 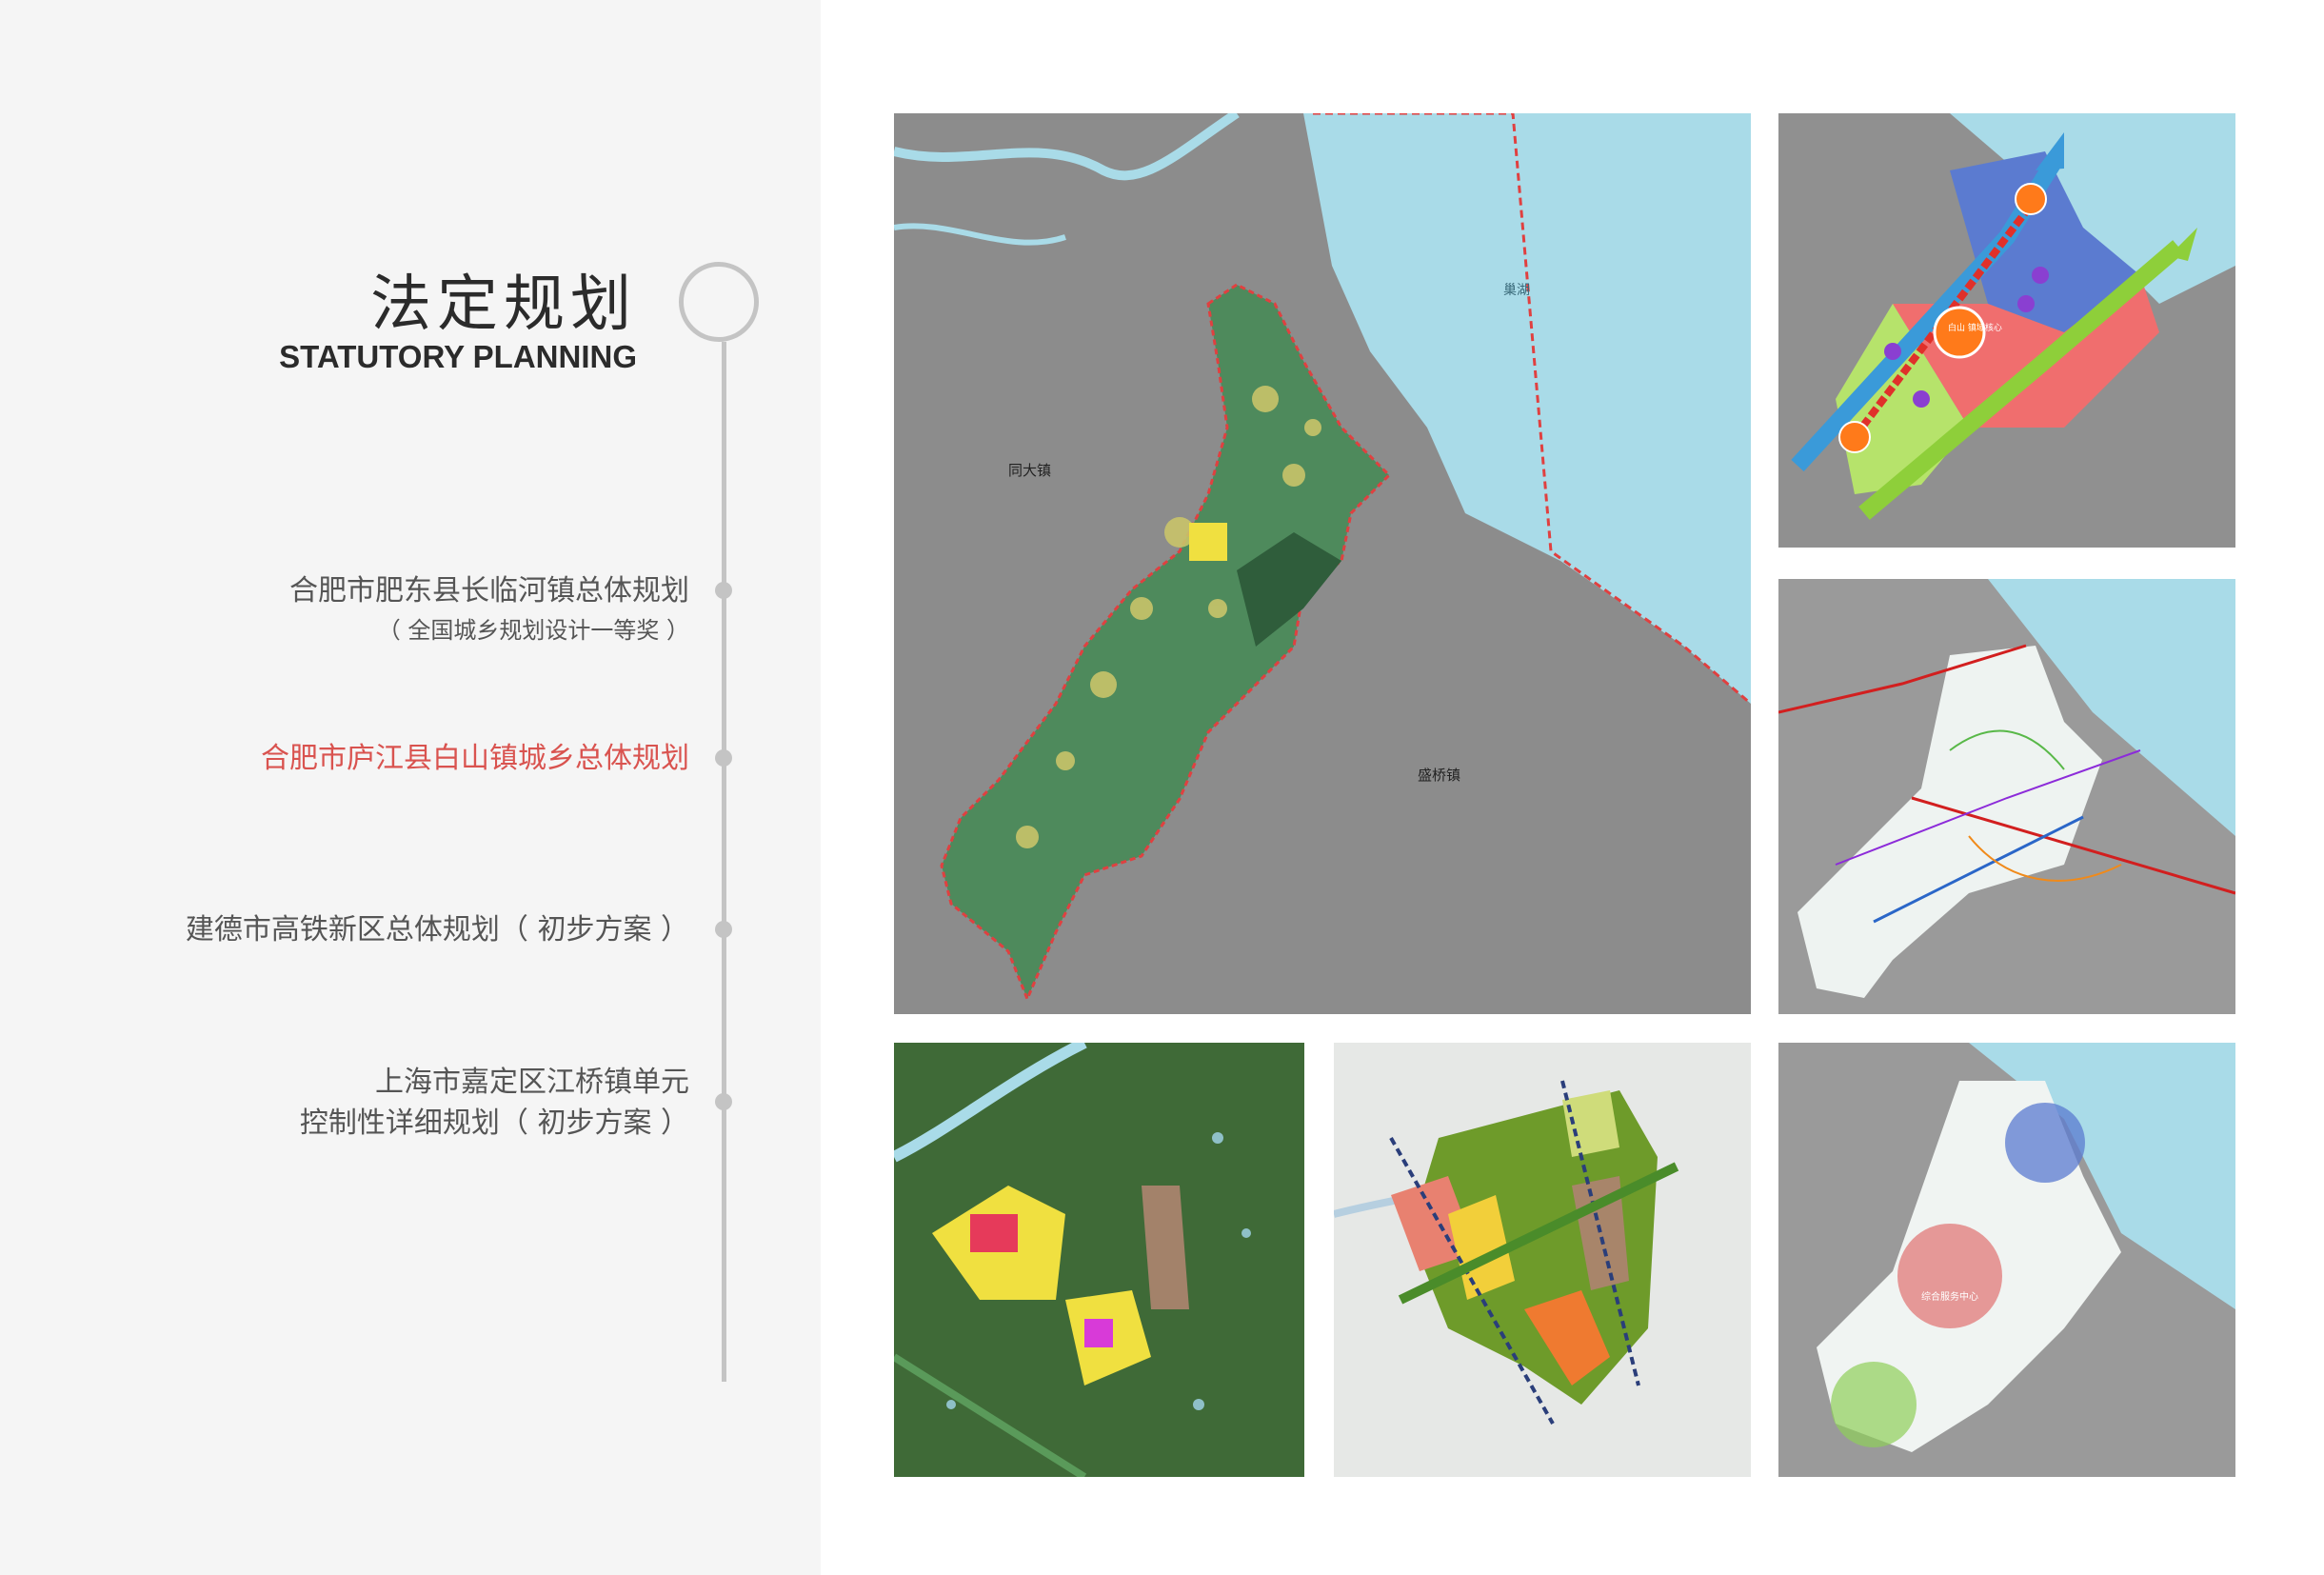 I want to click on service-center-label: 综合服务中心, so click(x=1949, y=1296).